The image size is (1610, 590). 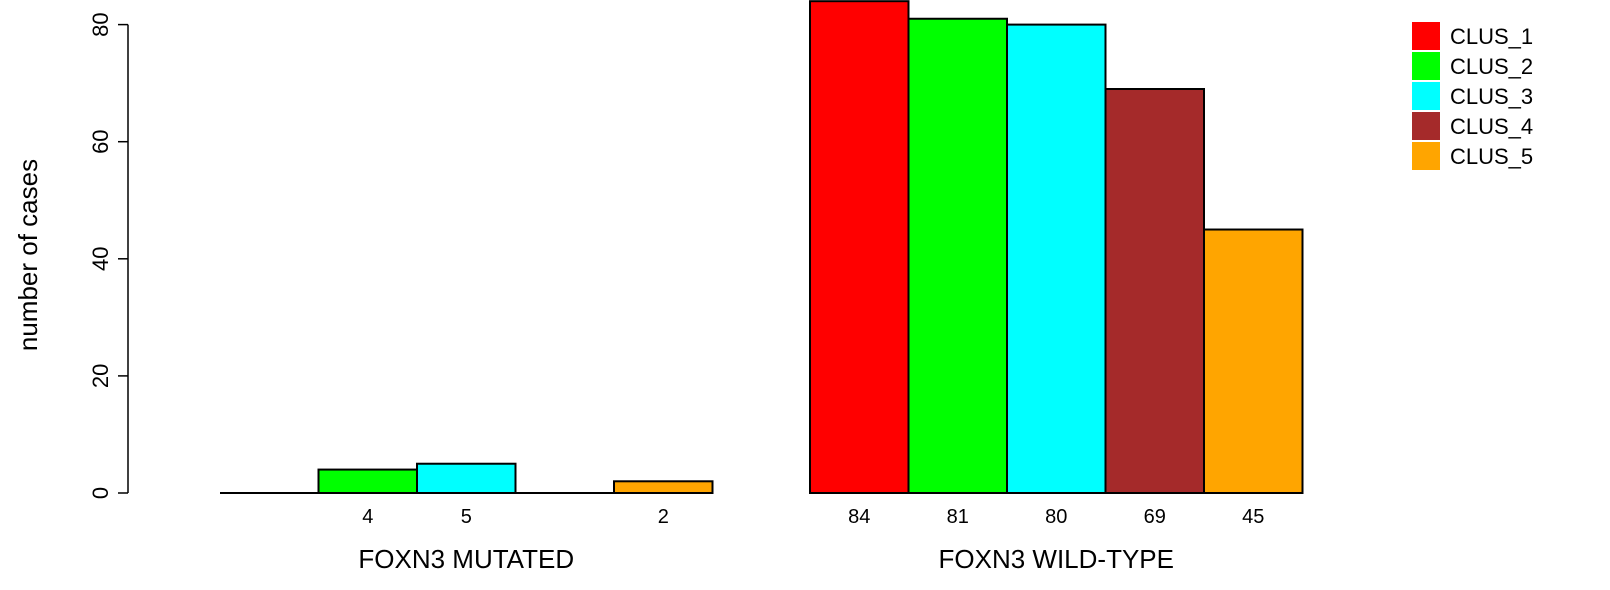 What do you see at coordinates (1056, 517) in the screenshot?
I see `bar-value-label: 80` at bounding box center [1056, 517].